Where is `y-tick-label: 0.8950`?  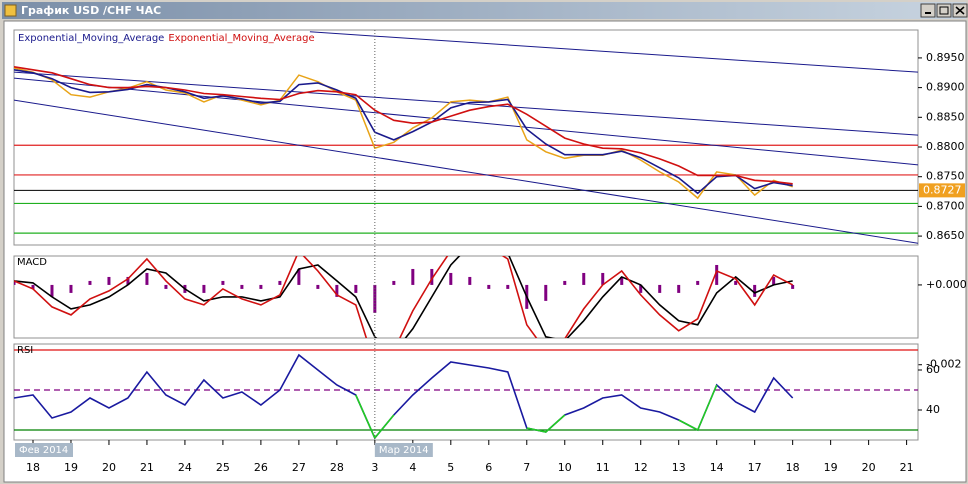
y-tick-label: 0.8950 is located at coordinates (945, 57).